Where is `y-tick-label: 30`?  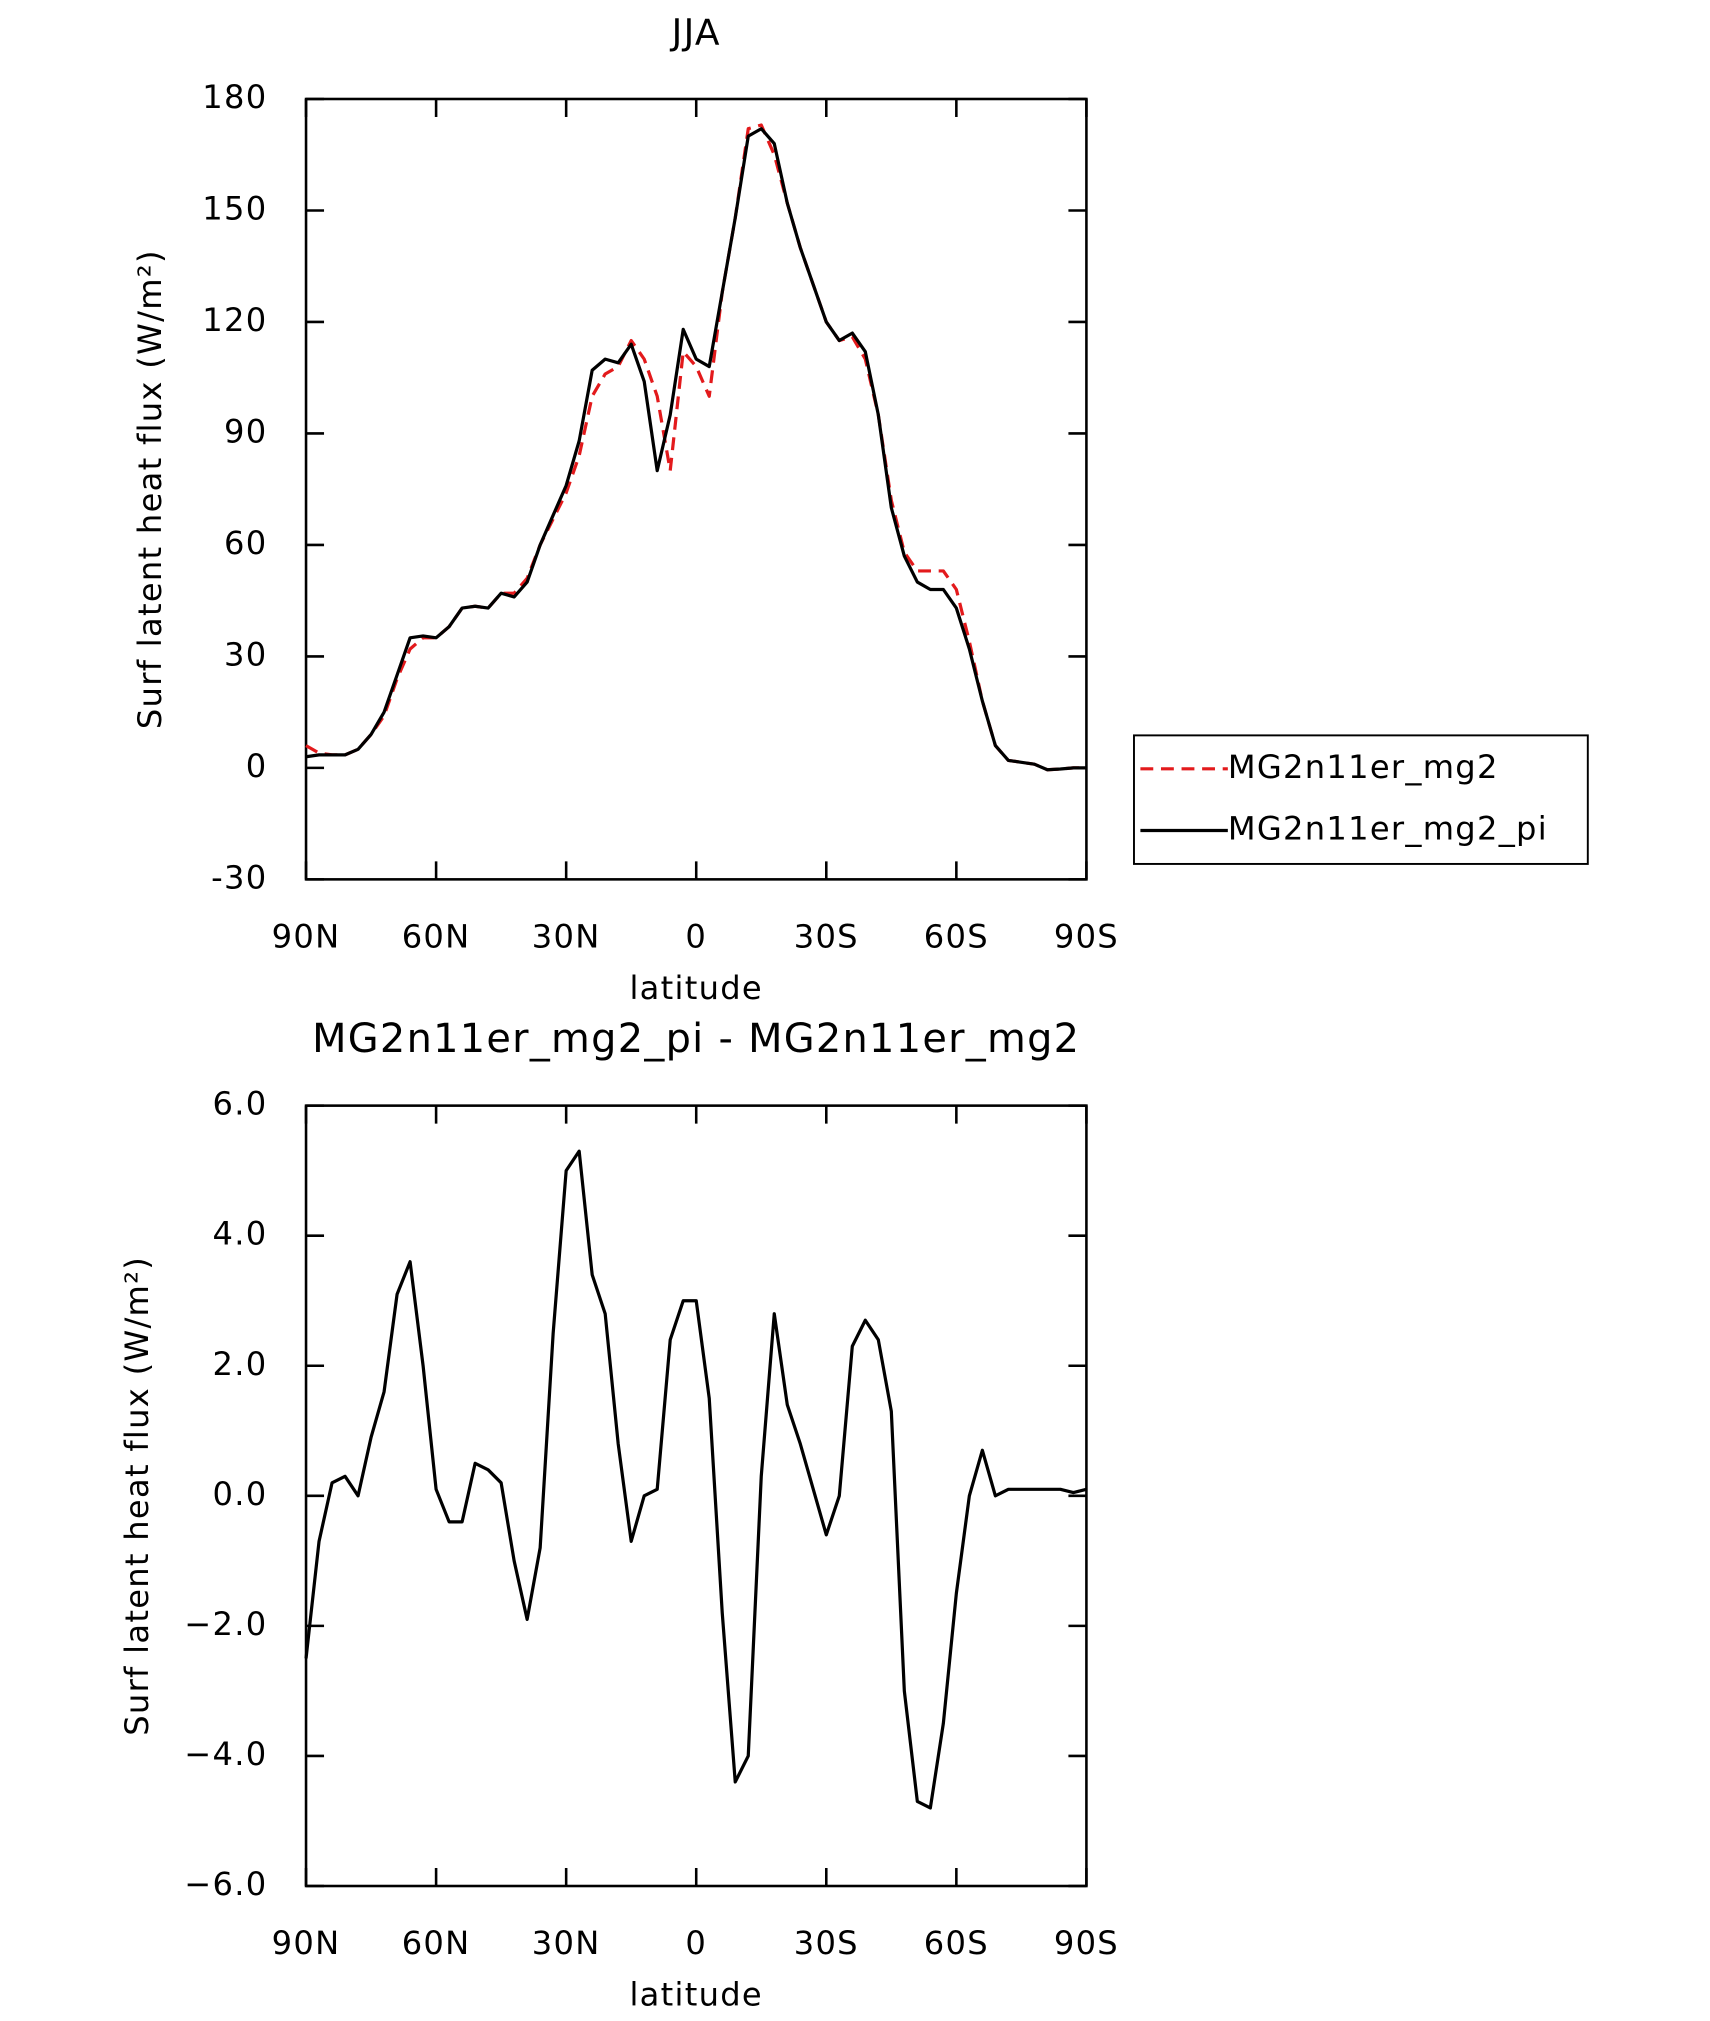
y-tick-label: 30 is located at coordinates (245, 654).